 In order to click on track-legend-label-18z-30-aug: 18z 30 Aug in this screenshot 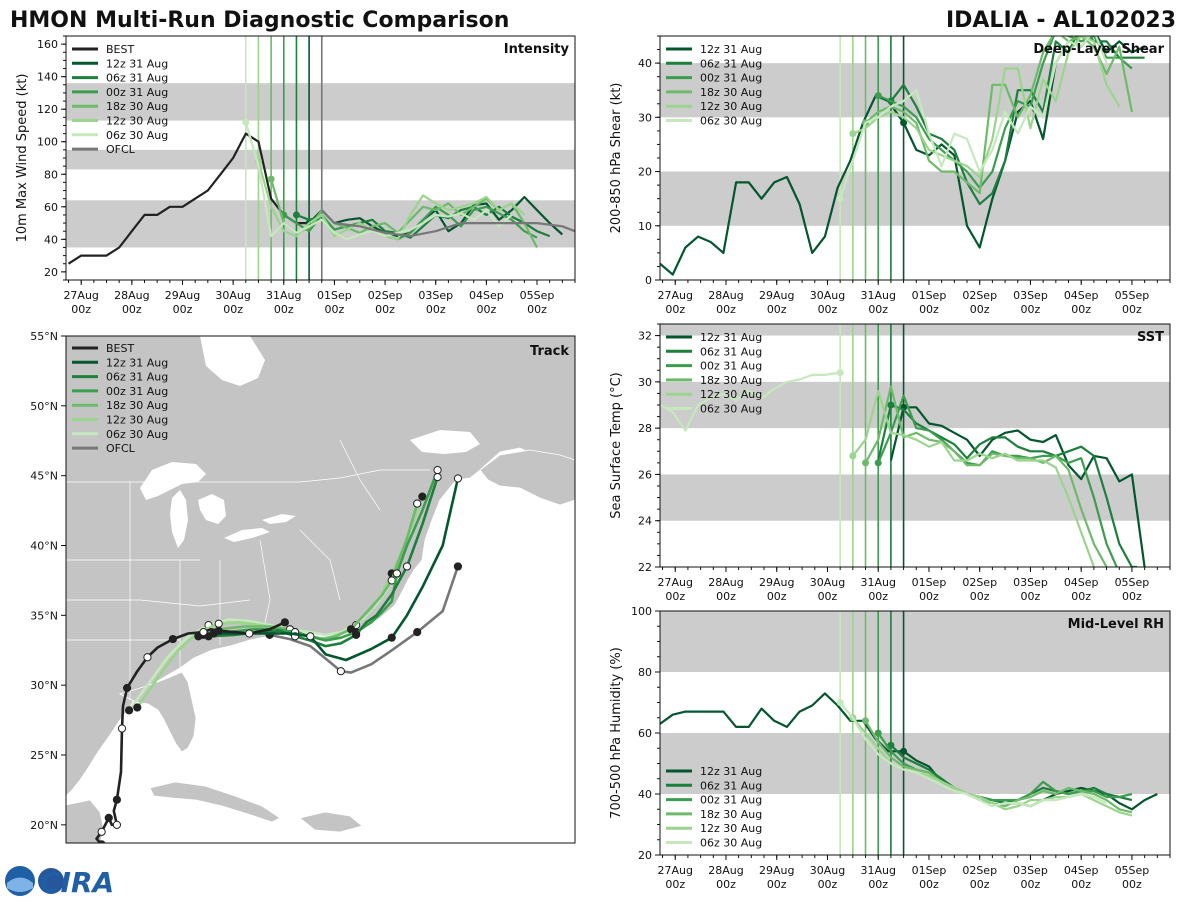, I will do `click(137, 405)`.